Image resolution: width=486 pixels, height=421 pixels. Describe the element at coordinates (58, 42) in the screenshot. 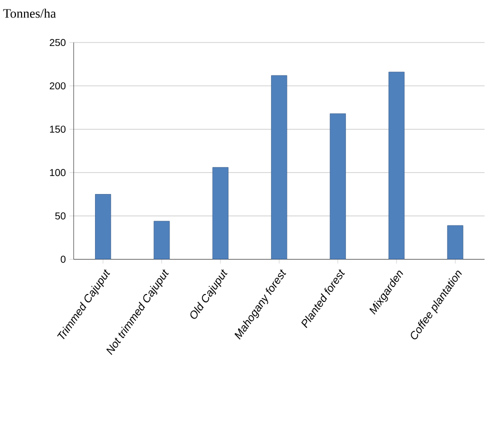

I see `y-tick-label: 250` at that location.